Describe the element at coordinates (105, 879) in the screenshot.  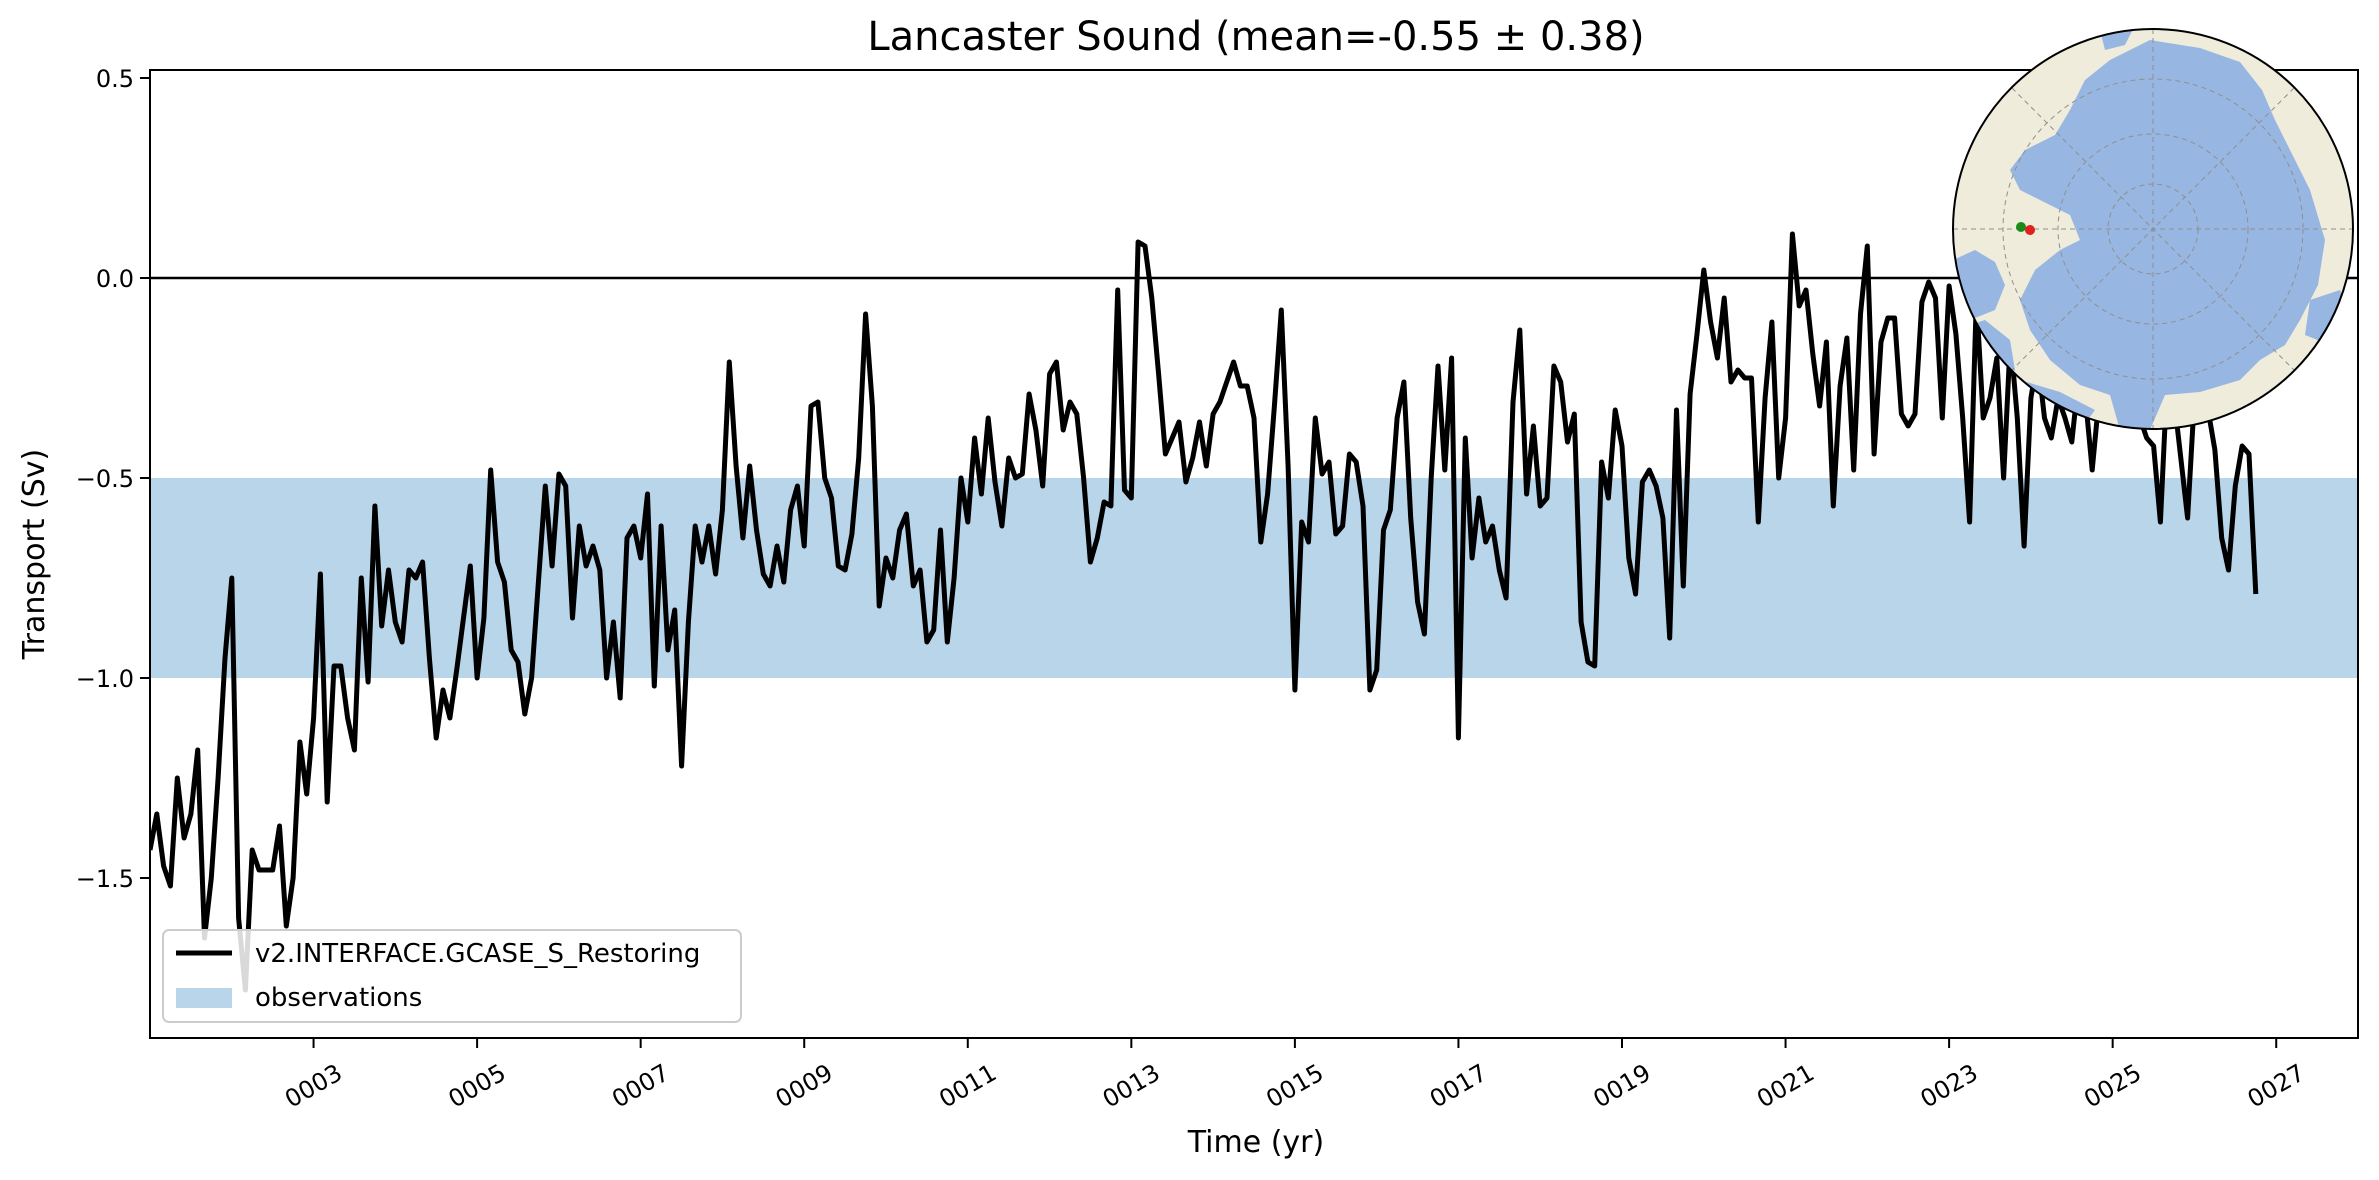
I see `y-tick-label: −1.5` at that location.